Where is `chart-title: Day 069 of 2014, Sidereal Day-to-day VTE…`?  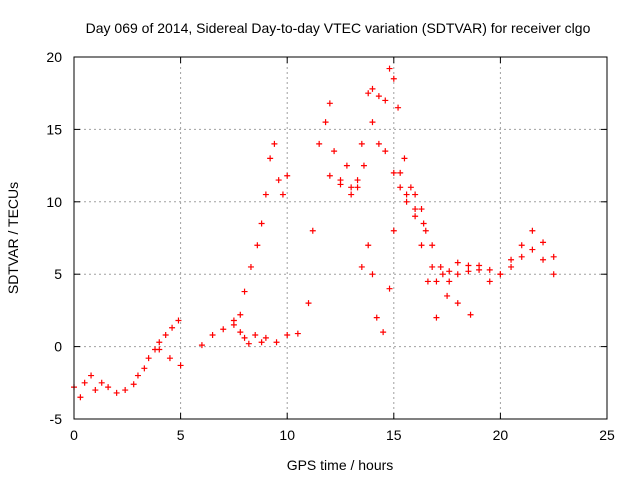
chart-title: Day 069 of 2014, Sidereal Day-to-day VTE… is located at coordinates (338, 28).